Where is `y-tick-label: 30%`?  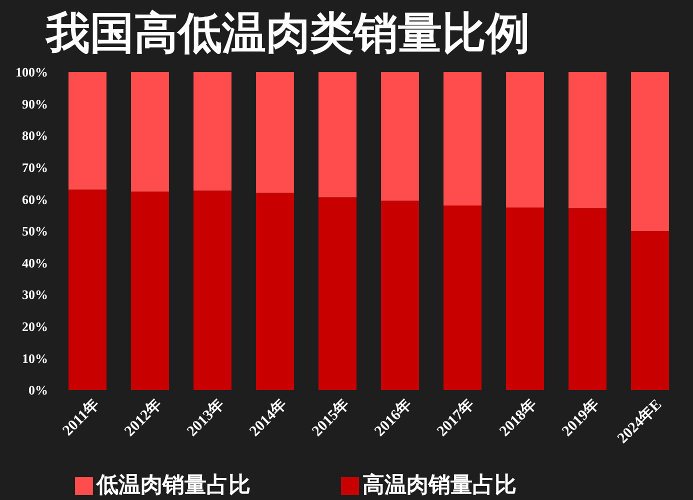
y-tick-label: 30% is located at coordinates (35, 294).